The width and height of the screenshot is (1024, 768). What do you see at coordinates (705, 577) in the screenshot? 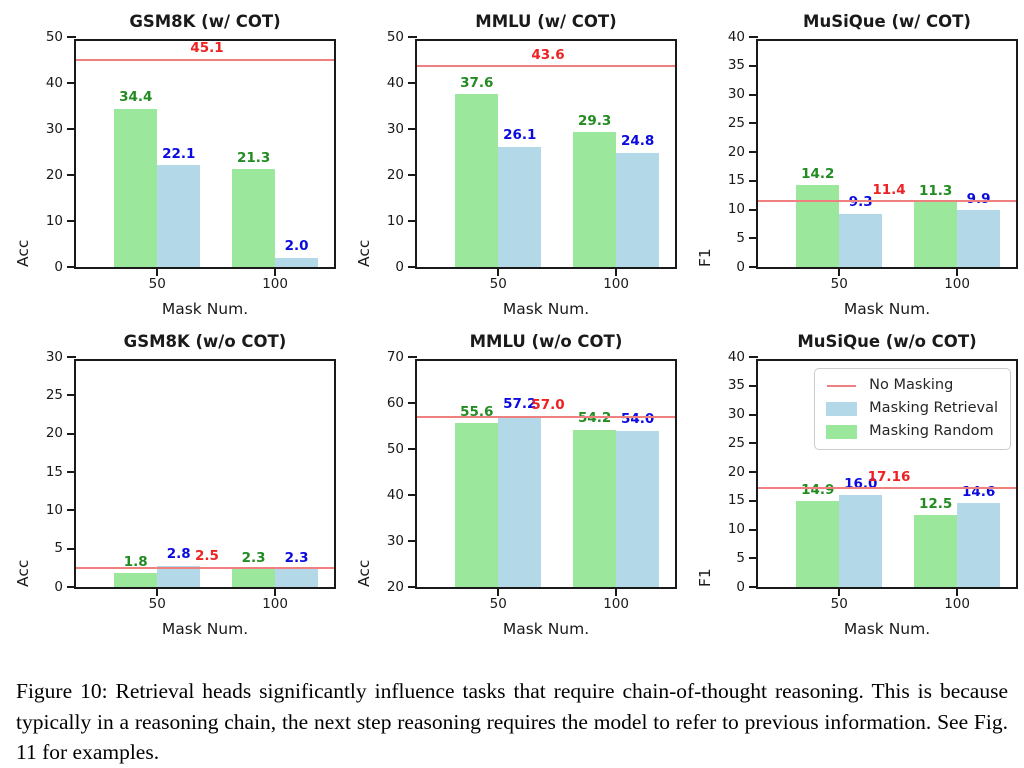
I see `y-axis-label: F1` at bounding box center [705, 577].